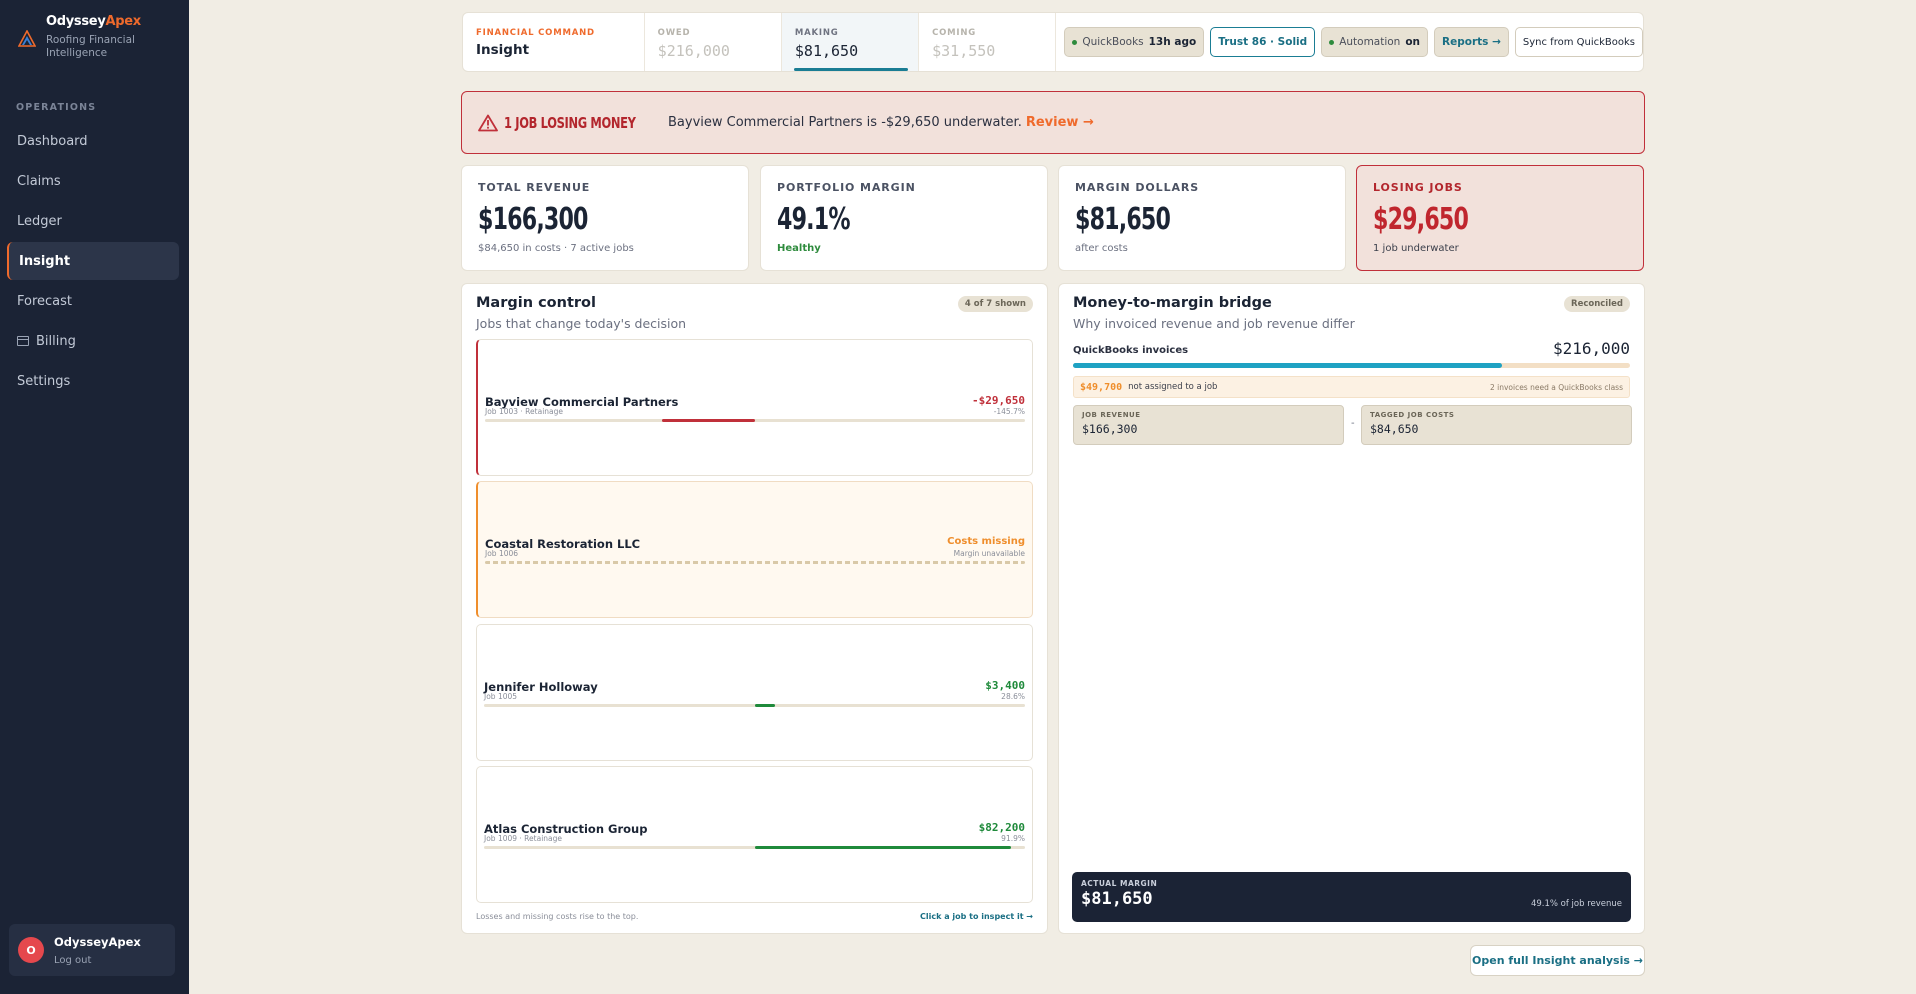 This screenshot has height=994, width=1916. What do you see at coordinates (713, 42) in the screenshot?
I see `tab-owed: OWED $216,000` at bounding box center [713, 42].